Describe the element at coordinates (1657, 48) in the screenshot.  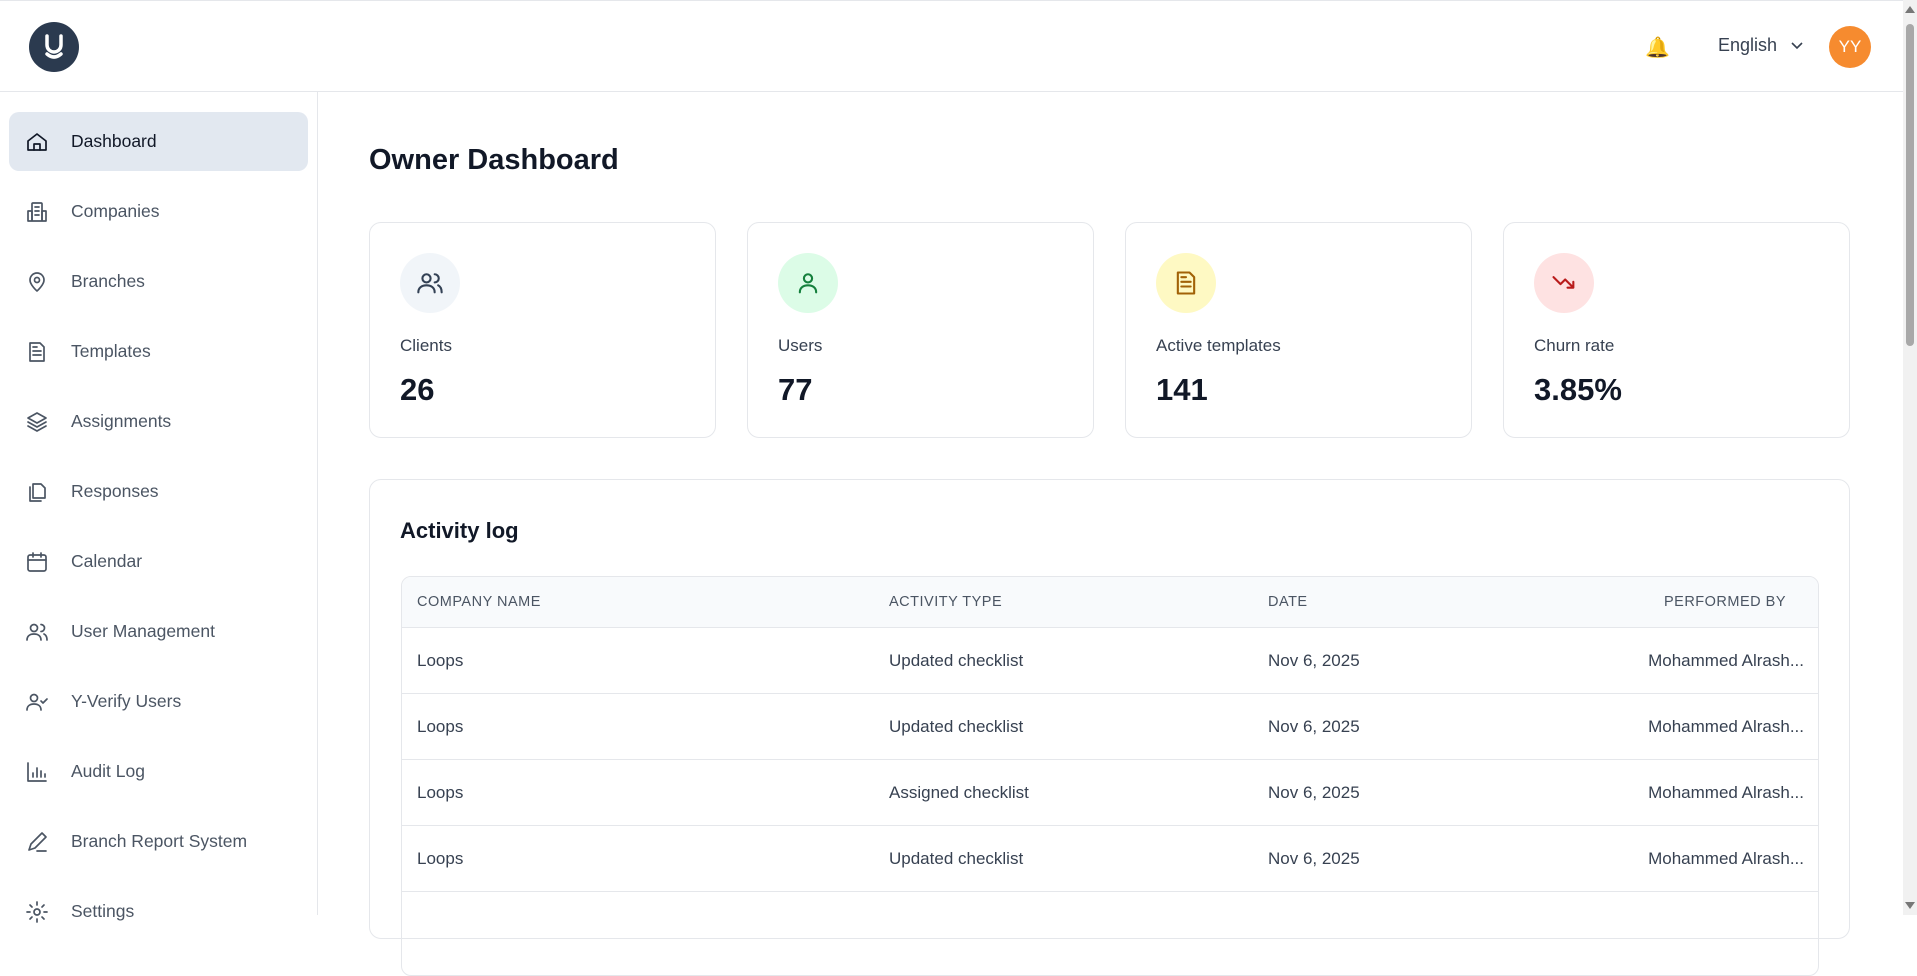
I see `bell-icon: 🔔` at that location.